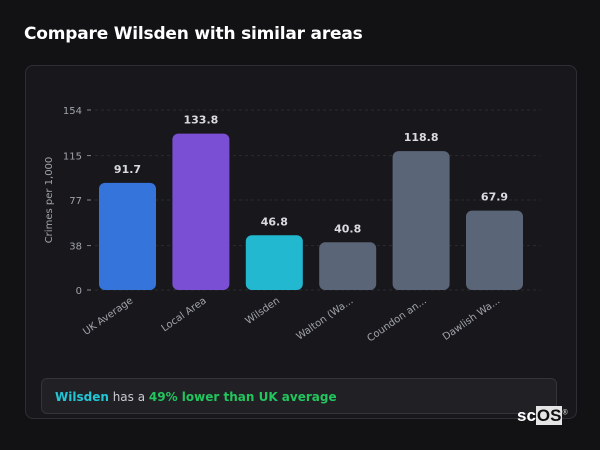  What do you see at coordinates (193, 34) in the screenshot?
I see `page-title: Compare Wilsden with similar areas` at bounding box center [193, 34].